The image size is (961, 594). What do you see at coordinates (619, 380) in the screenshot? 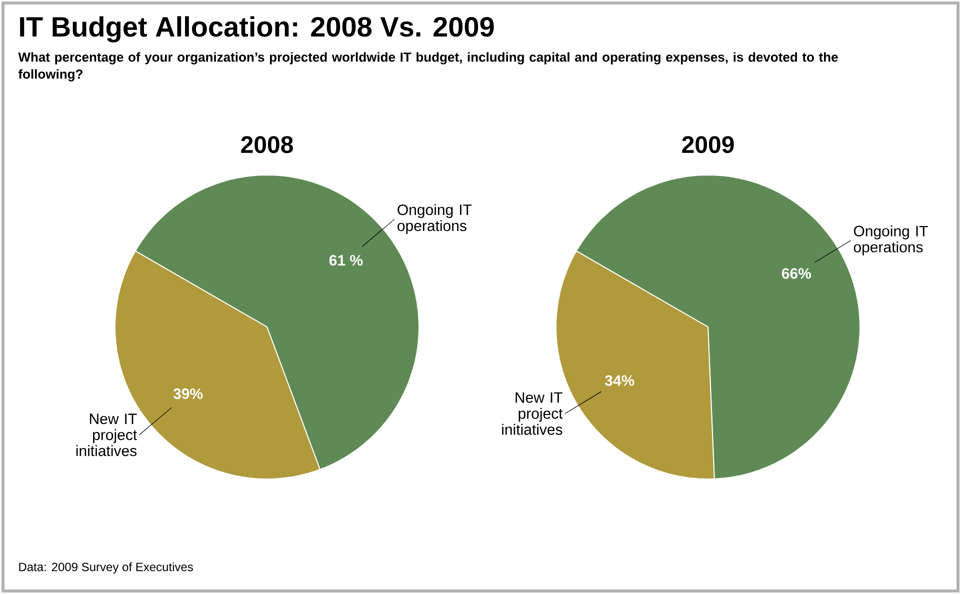
I see `data-label: 34%` at bounding box center [619, 380].